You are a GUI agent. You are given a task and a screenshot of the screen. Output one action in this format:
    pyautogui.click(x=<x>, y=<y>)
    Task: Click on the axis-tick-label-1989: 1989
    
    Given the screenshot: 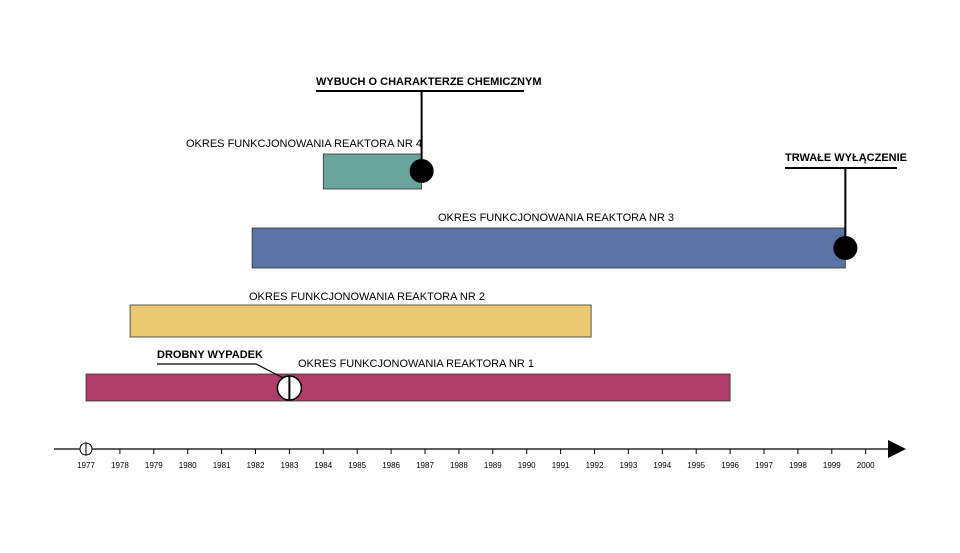 What is the action you would take?
    pyautogui.click(x=493, y=465)
    